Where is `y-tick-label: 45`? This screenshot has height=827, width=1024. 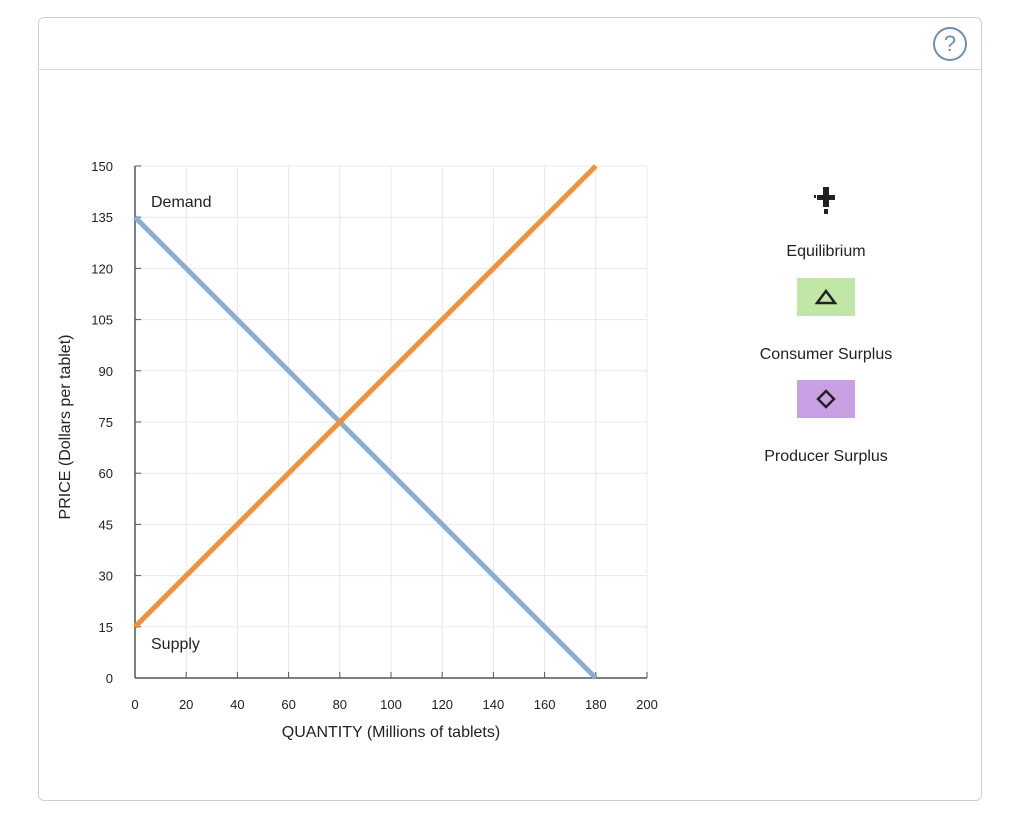
y-tick-label: 45 is located at coordinates (106, 524).